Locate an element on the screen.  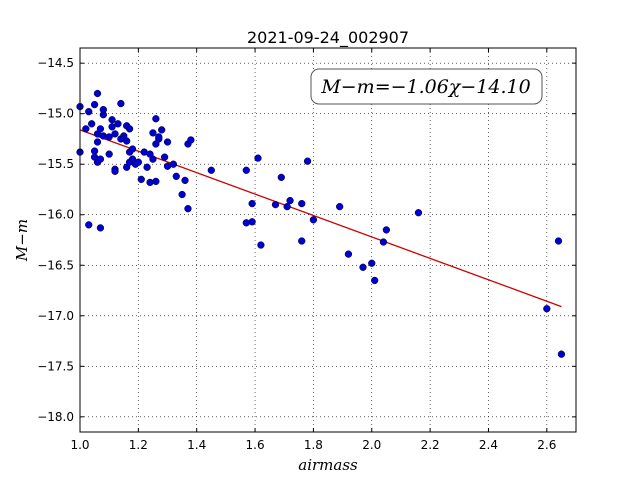
y-tick-label: −18.0 is located at coordinates (55, 417).